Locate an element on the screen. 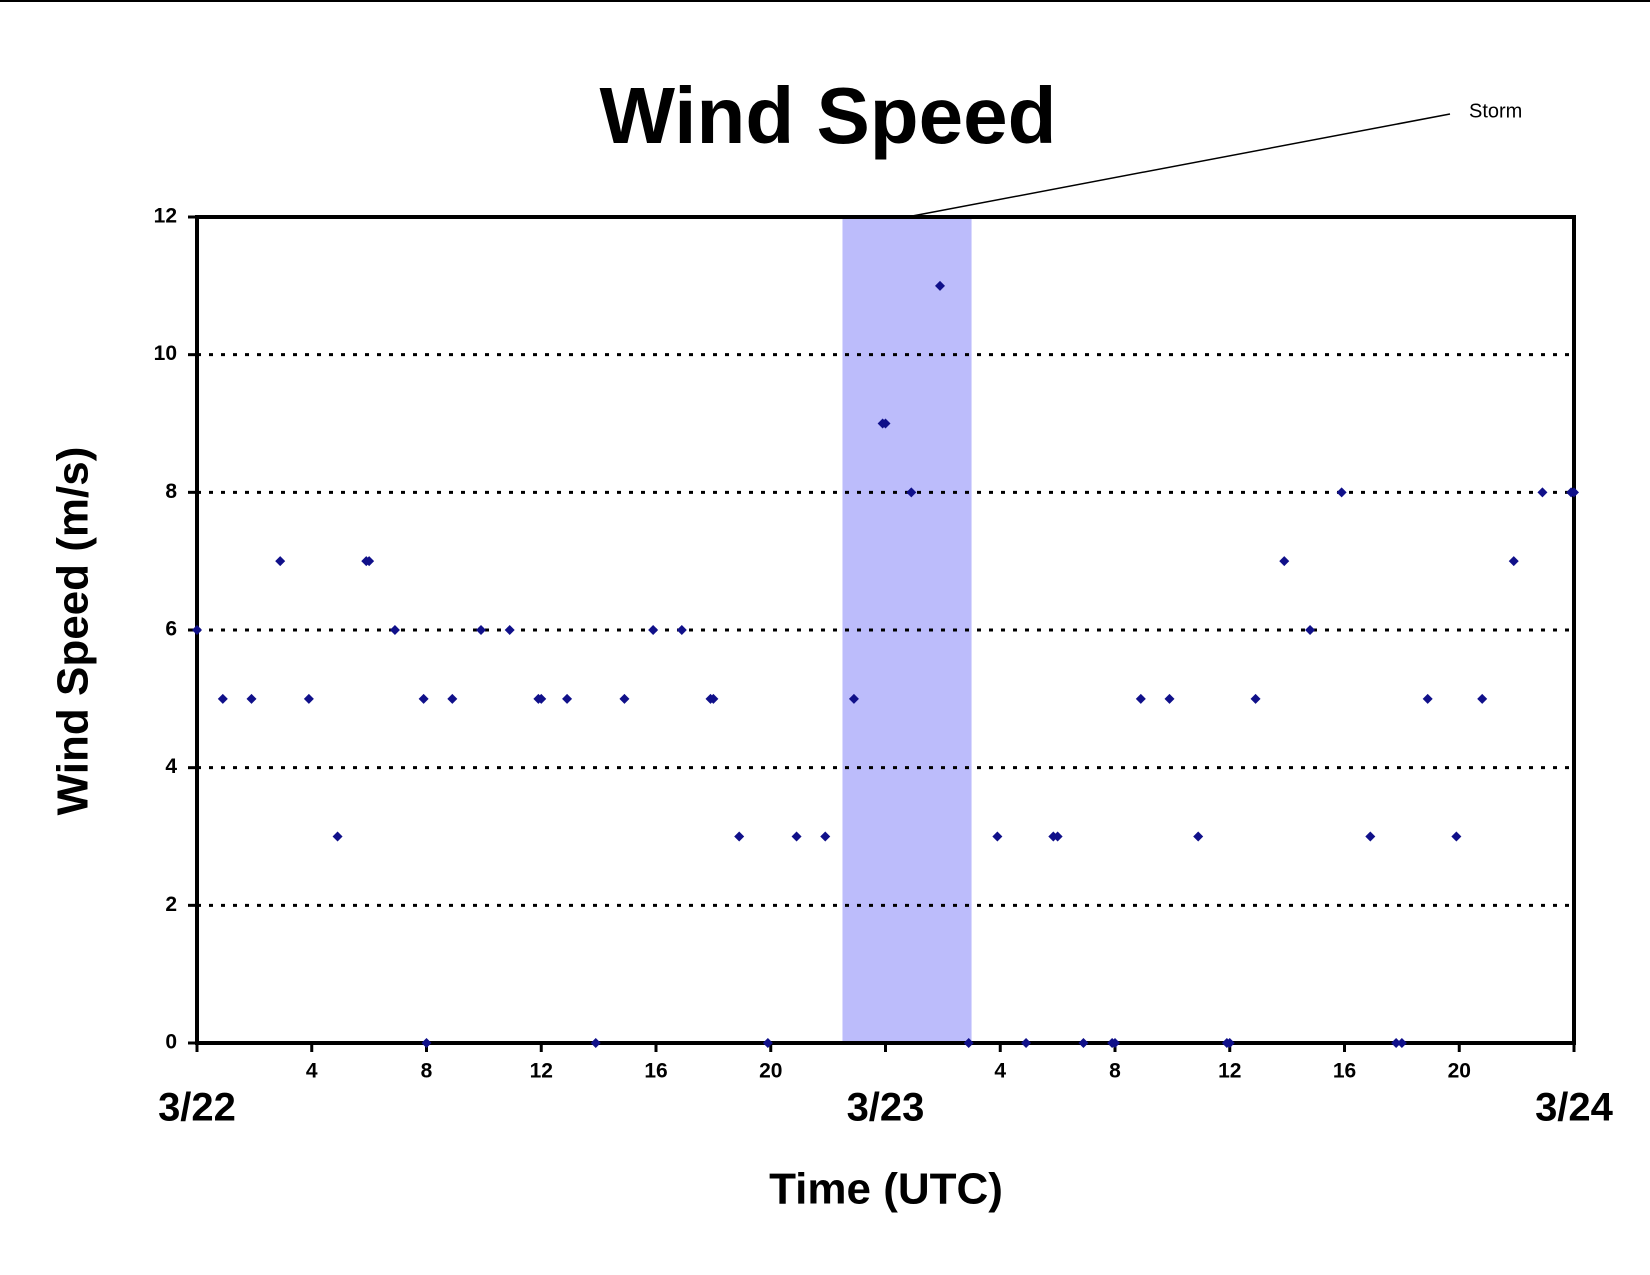 The image size is (1650, 1275). y-axis-title: Wind Speed (m/s) is located at coordinates (73, 631).